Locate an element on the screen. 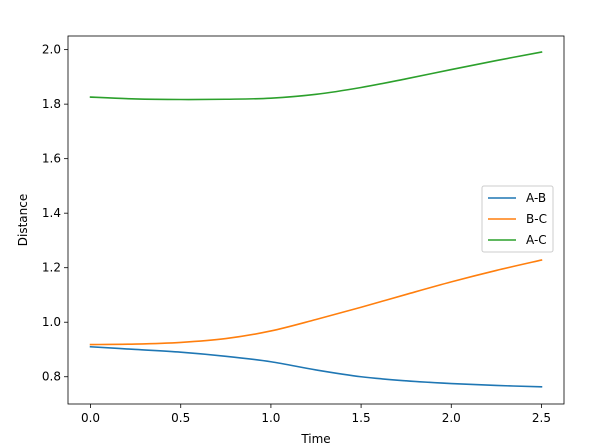 The height and width of the screenshot is (448, 590). y-axis-title: Distance is located at coordinates (23, 220).